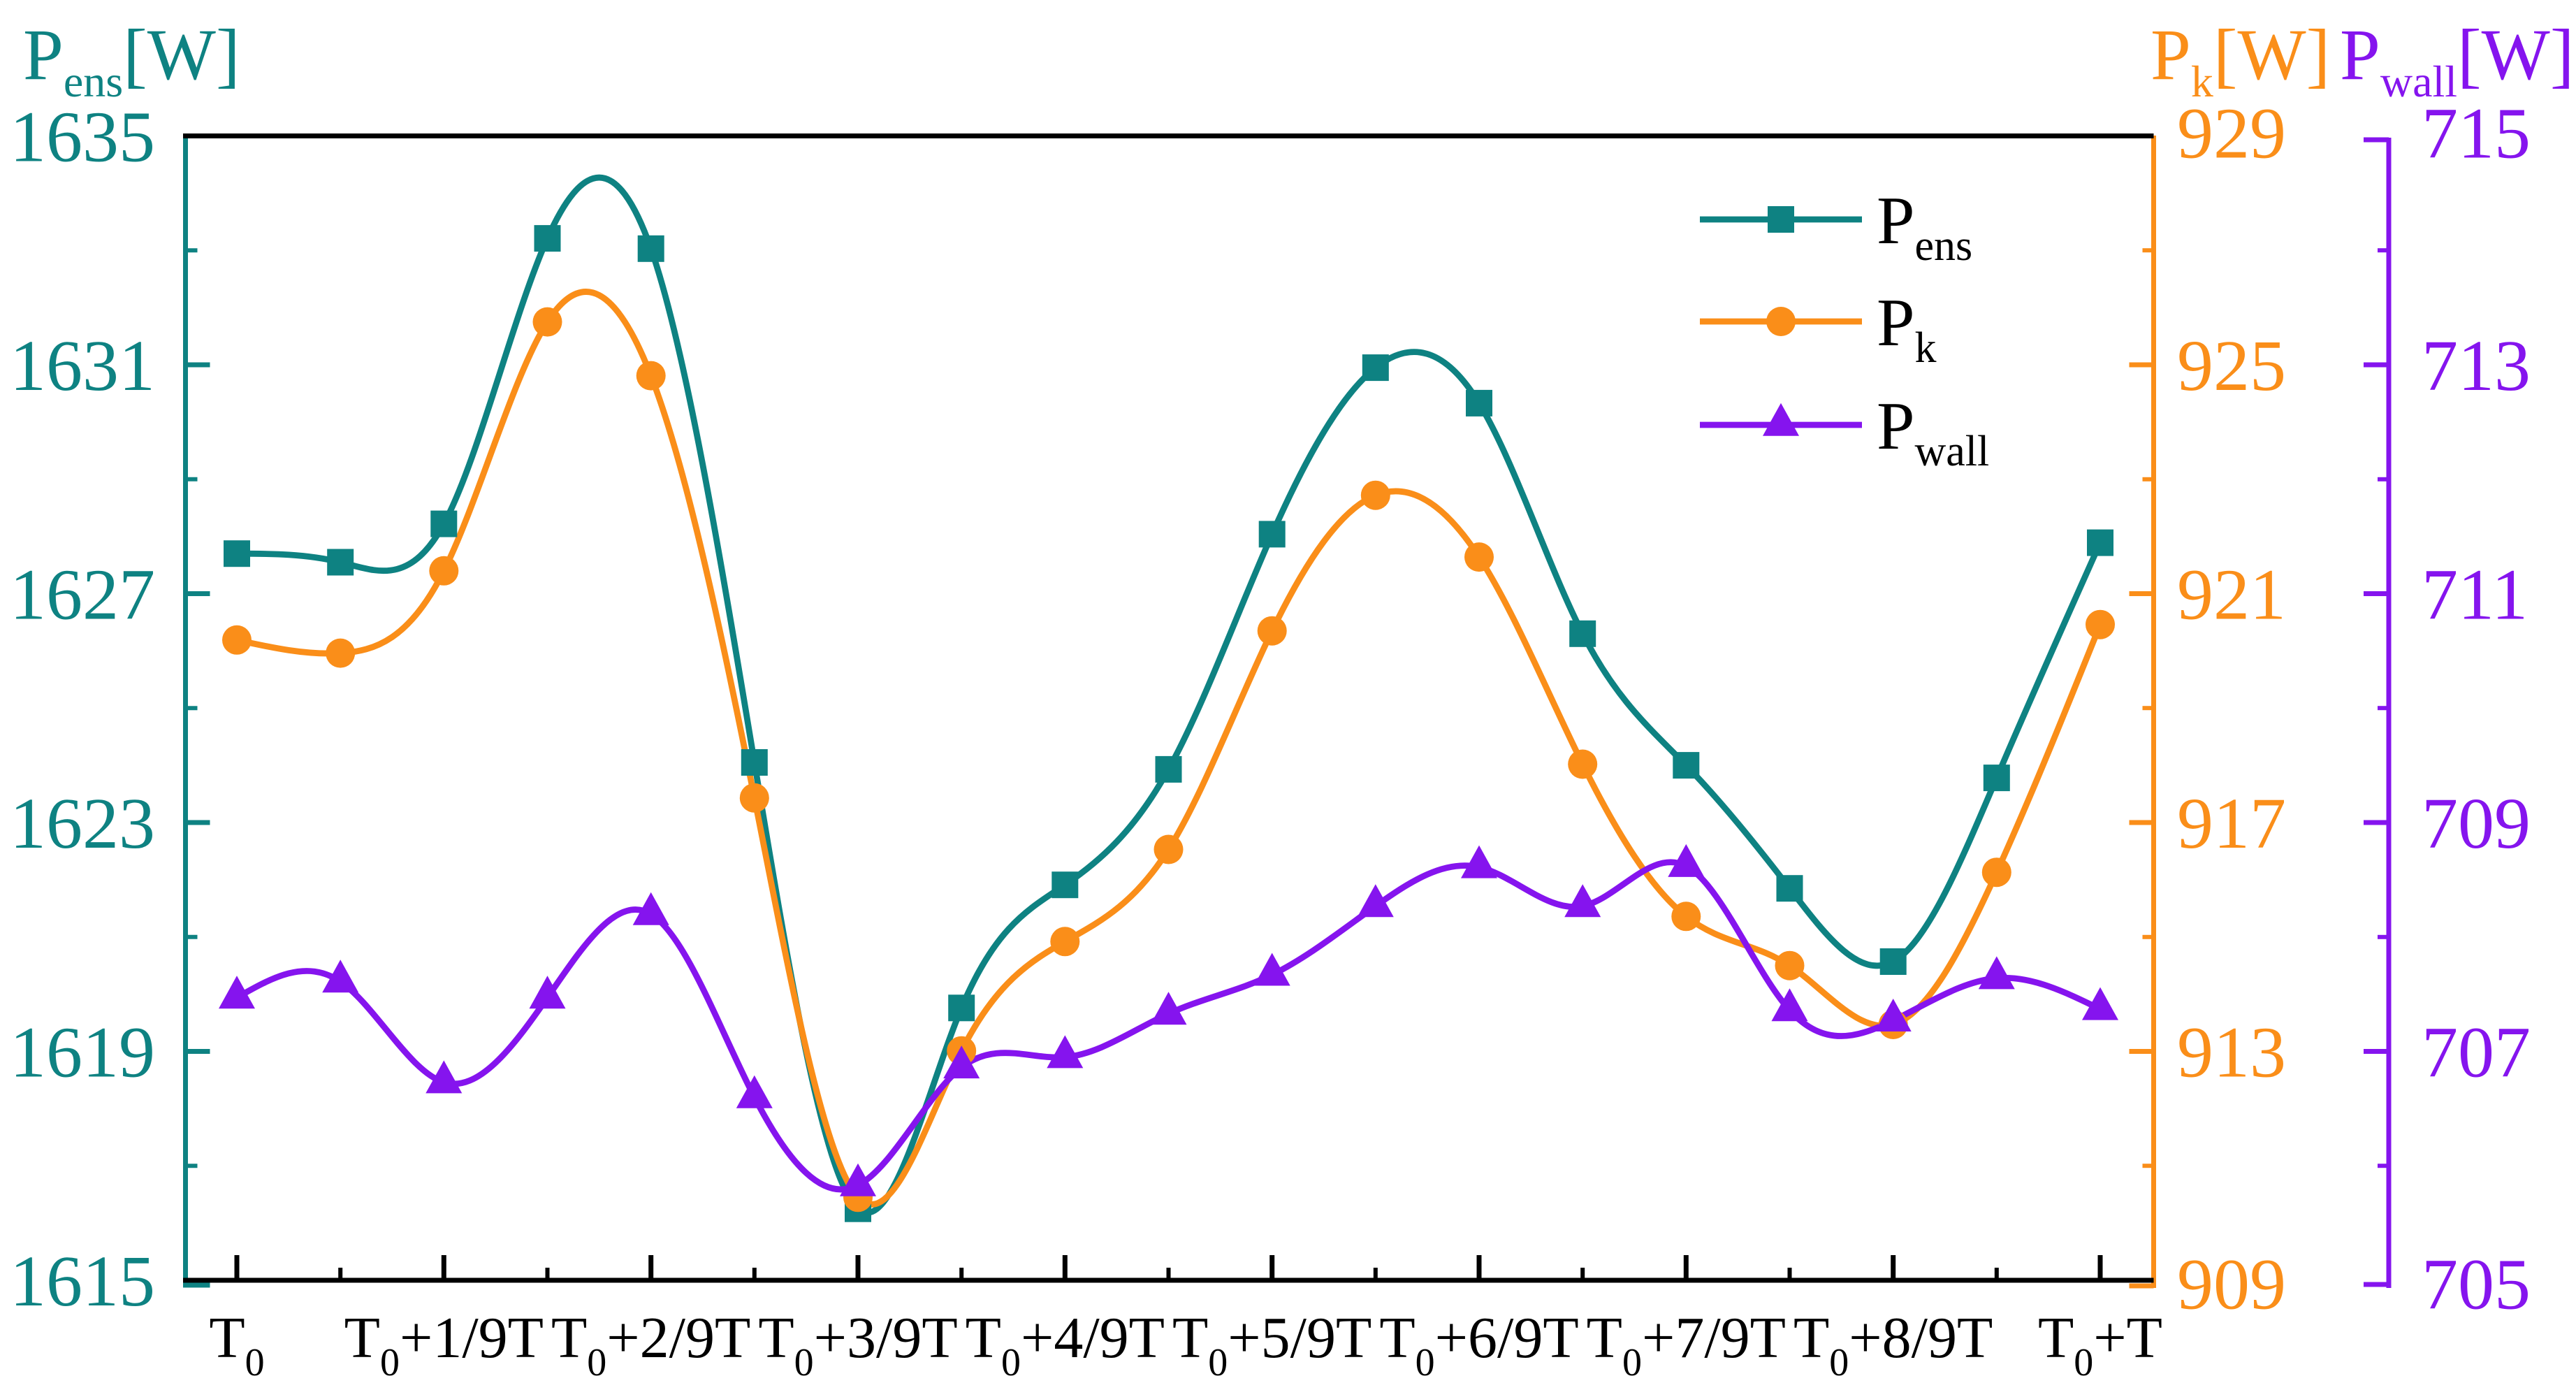  Describe the element at coordinates (857, 1344) in the screenshot. I see `svg-text: T0+3/9T` at that location.